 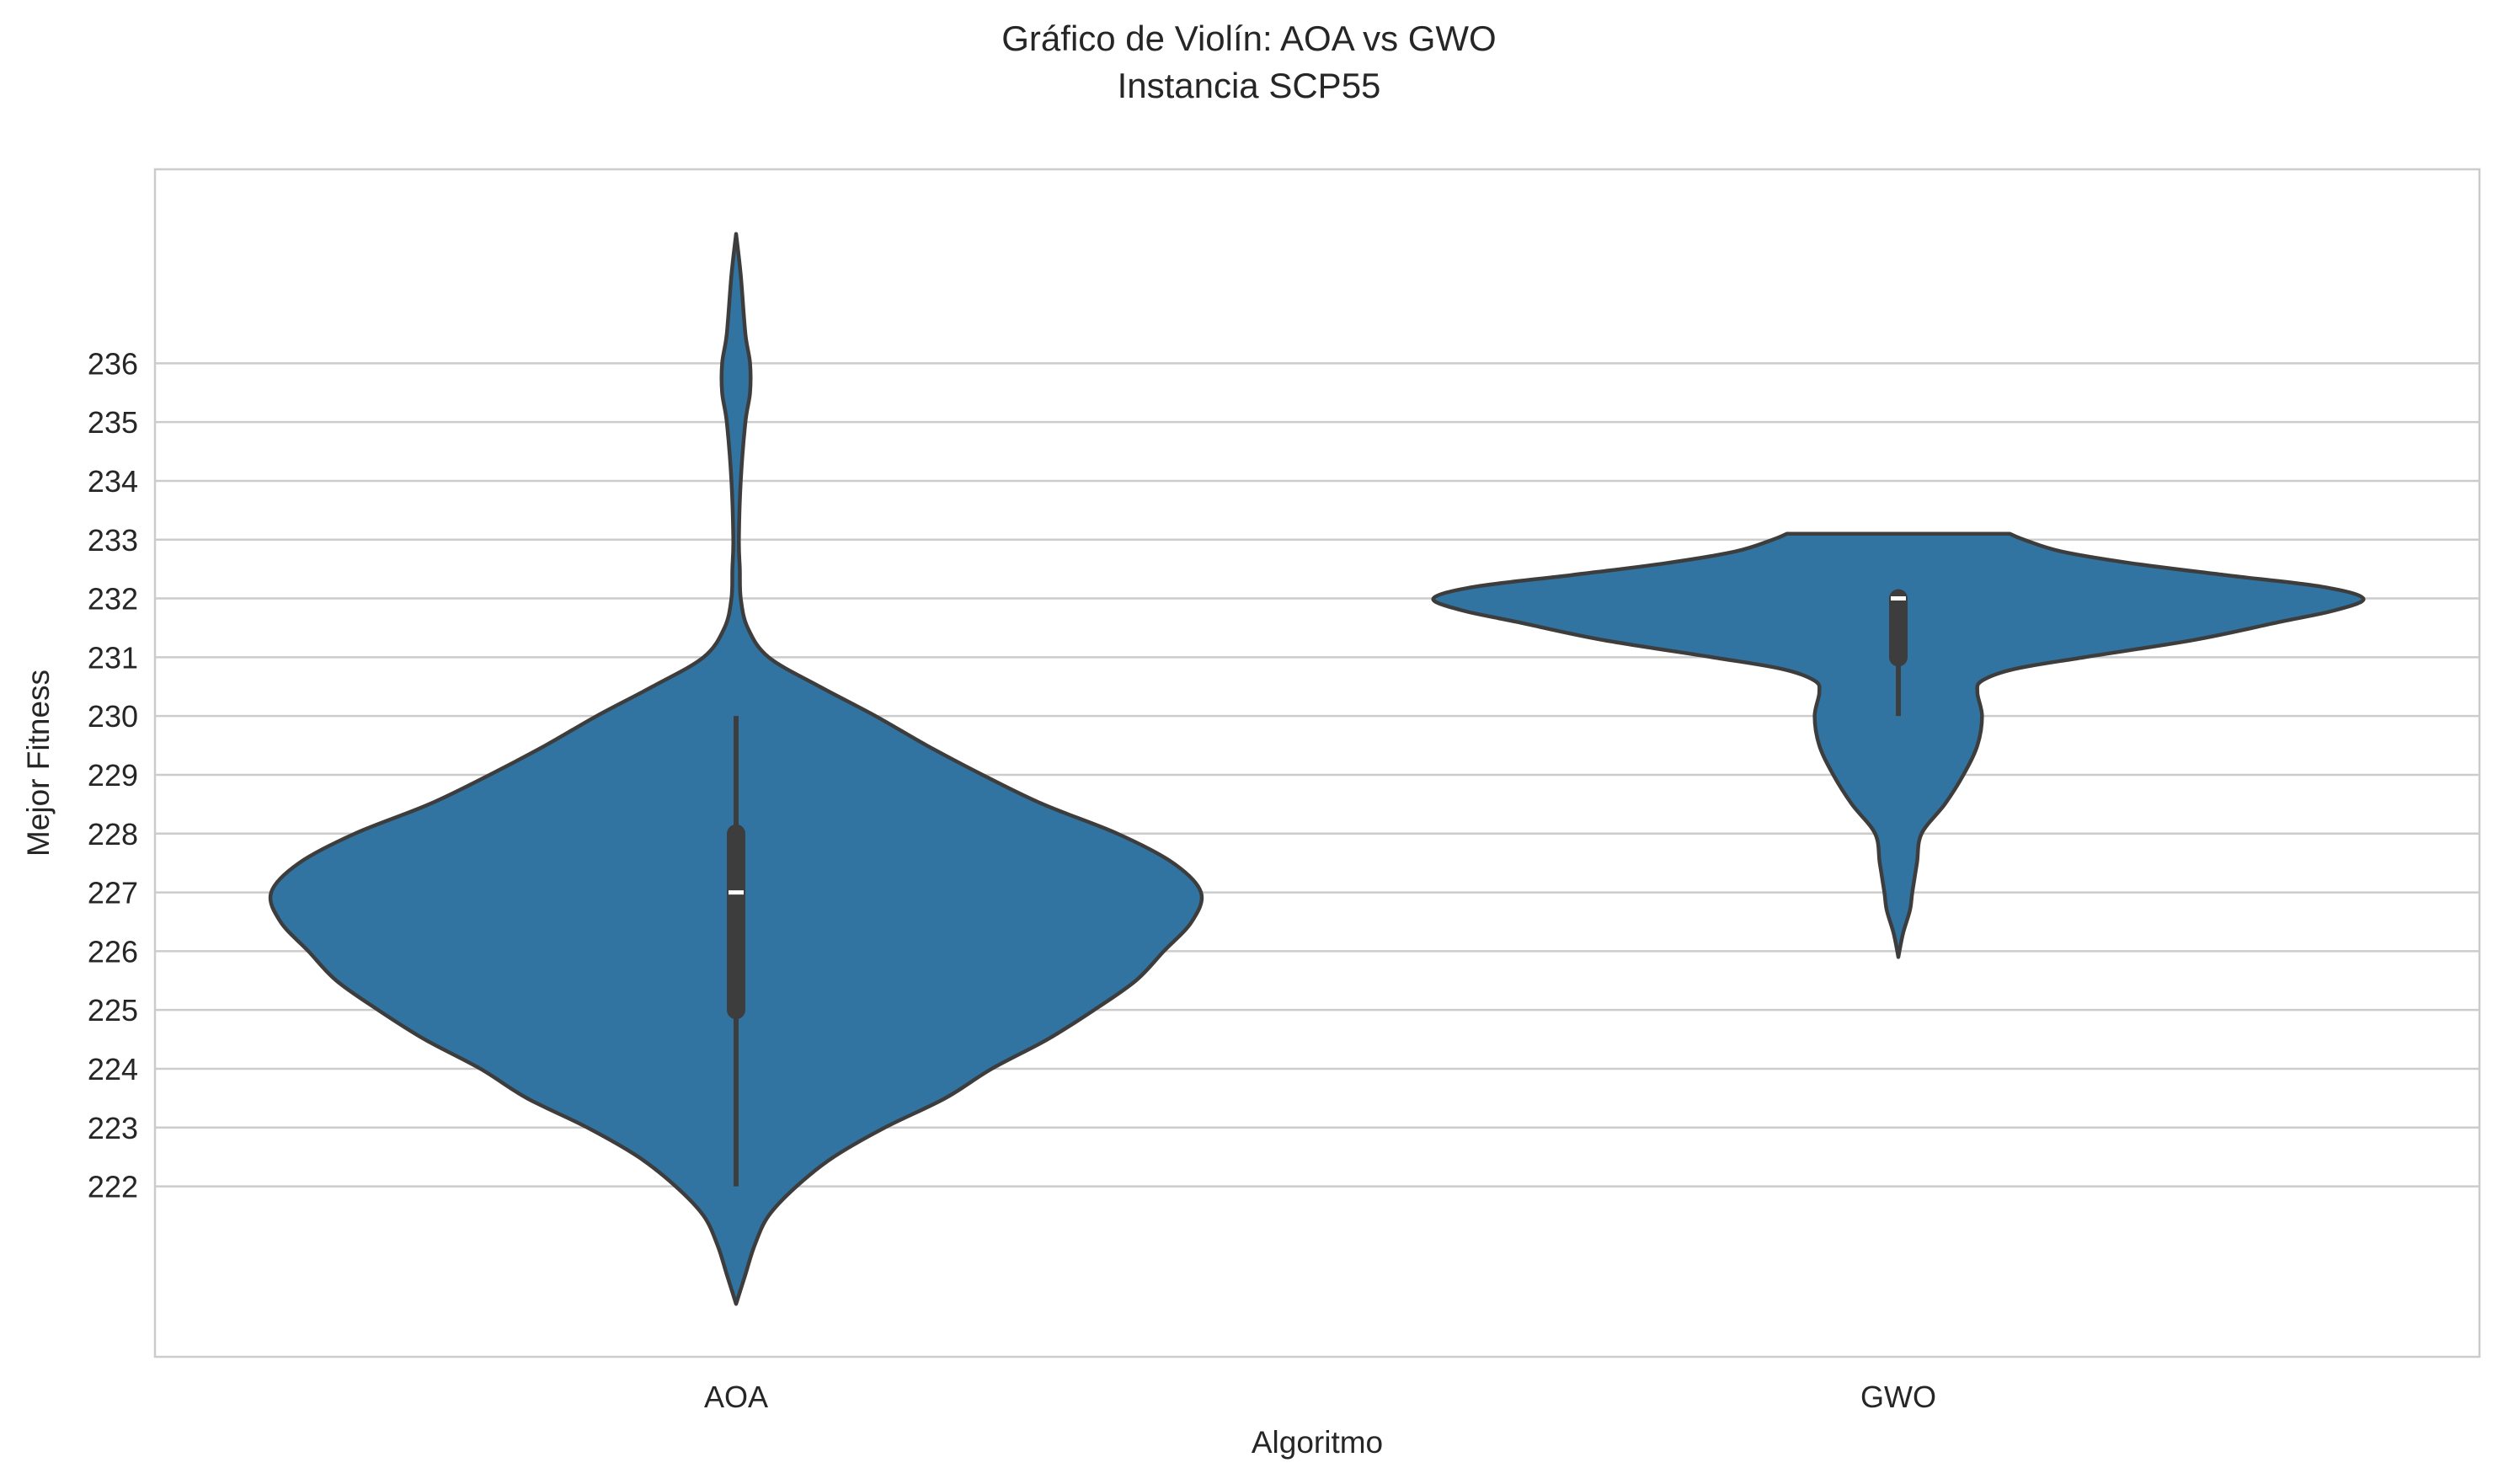 What do you see at coordinates (113, 364) in the screenshot?
I see `y-tick-236: 236` at bounding box center [113, 364].